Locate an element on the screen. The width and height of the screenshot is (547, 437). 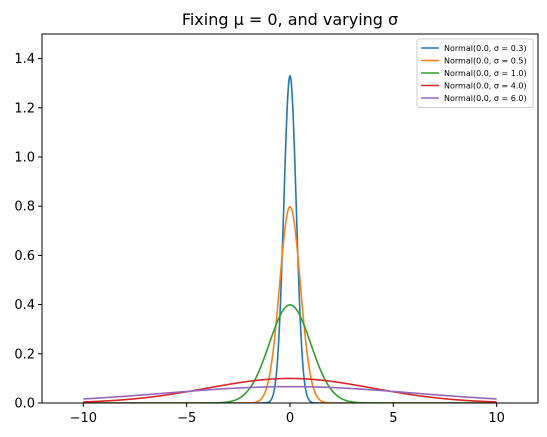
y-tick-label: 0.8 is located at coordinates (24, 207).